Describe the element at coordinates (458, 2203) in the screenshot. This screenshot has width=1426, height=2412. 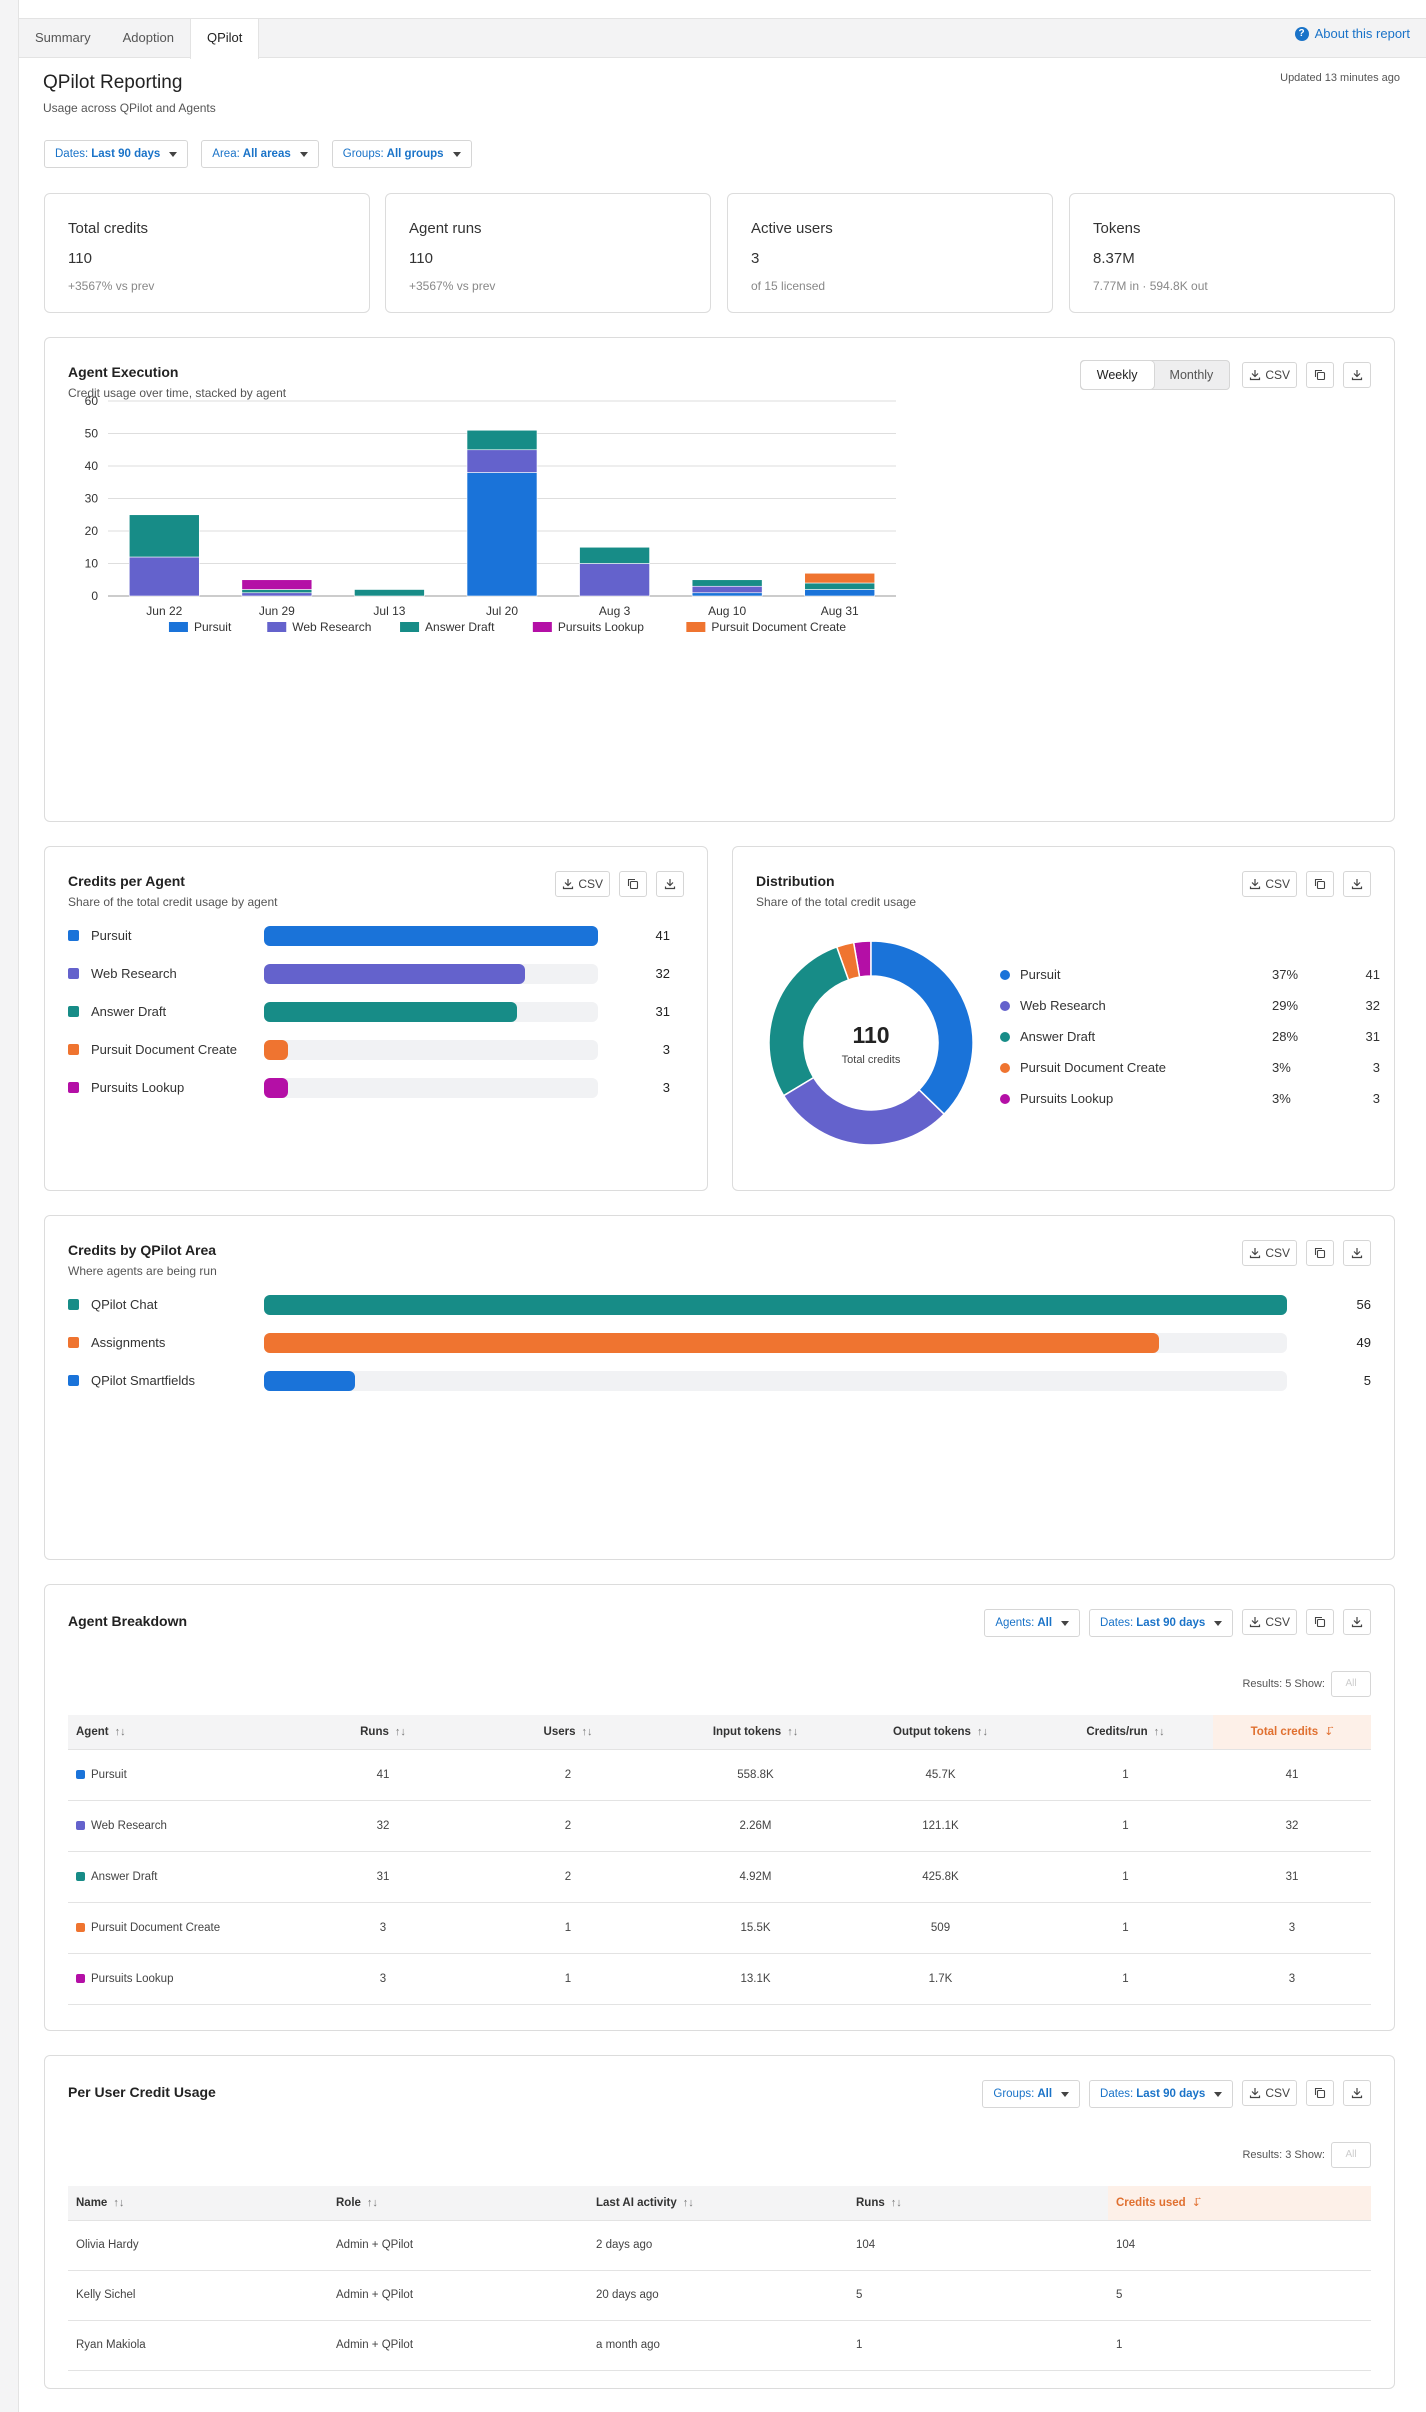
I see `col-role: Role ↑↓` at that location.